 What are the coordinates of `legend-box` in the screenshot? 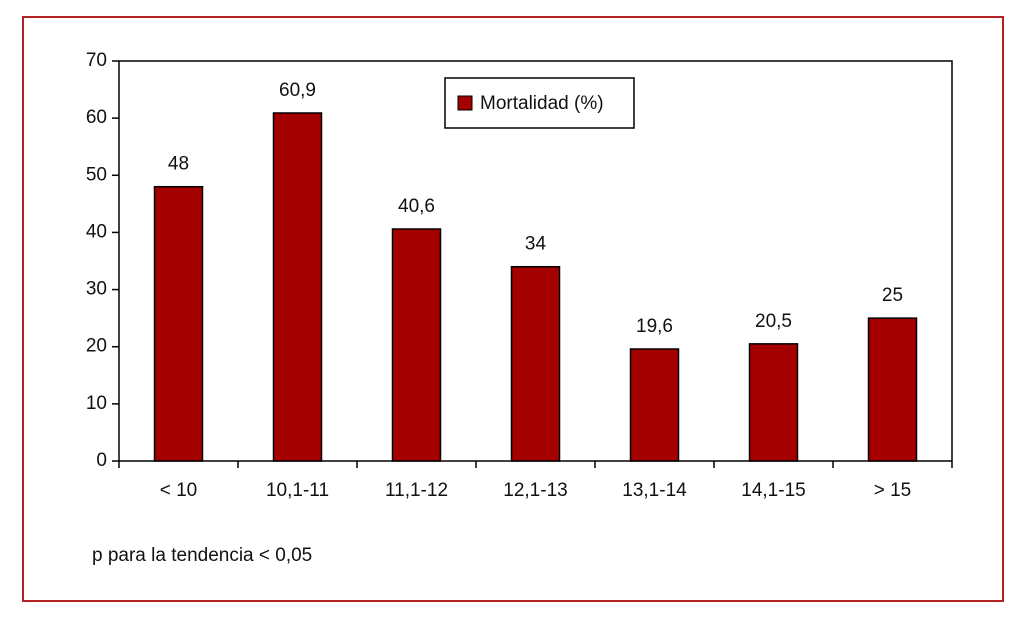 It's located at (539, 103).